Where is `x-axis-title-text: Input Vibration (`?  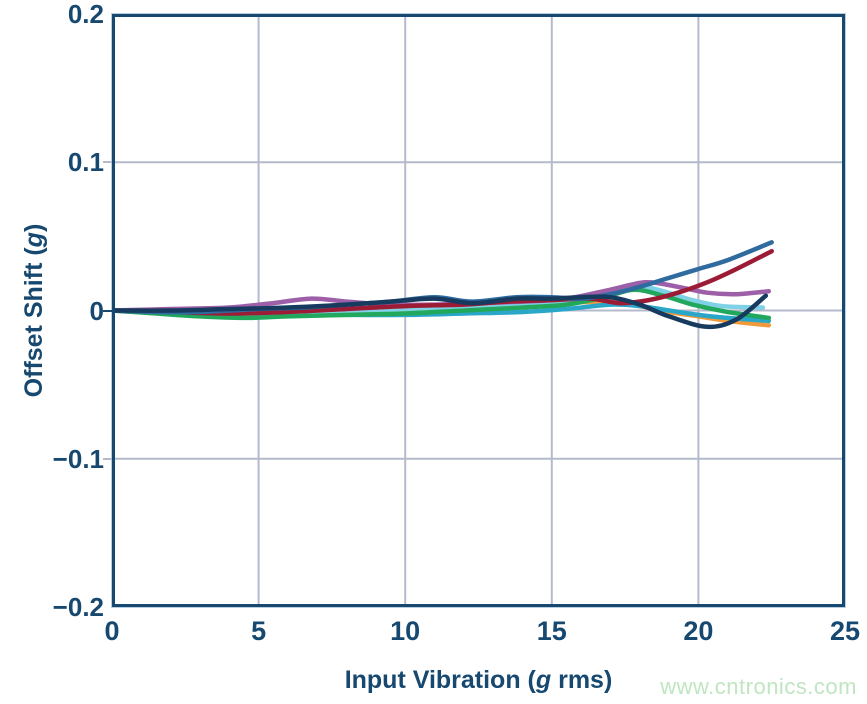 x-axis-title-text: Input Vibration ( is located at coordinates (440, 680).